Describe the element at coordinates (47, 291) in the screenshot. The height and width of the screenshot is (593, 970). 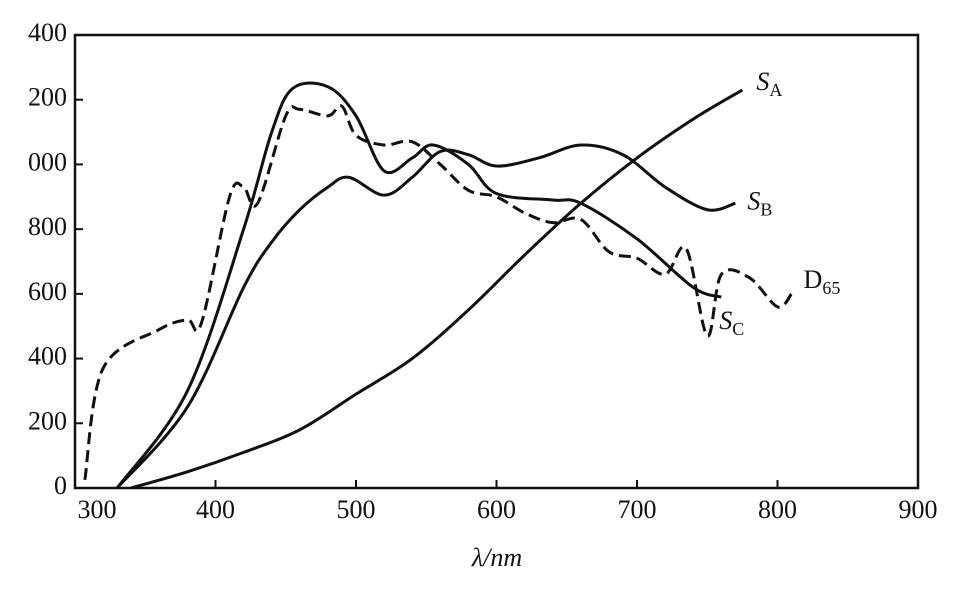
I see `y-tick-label: 600` at that location.